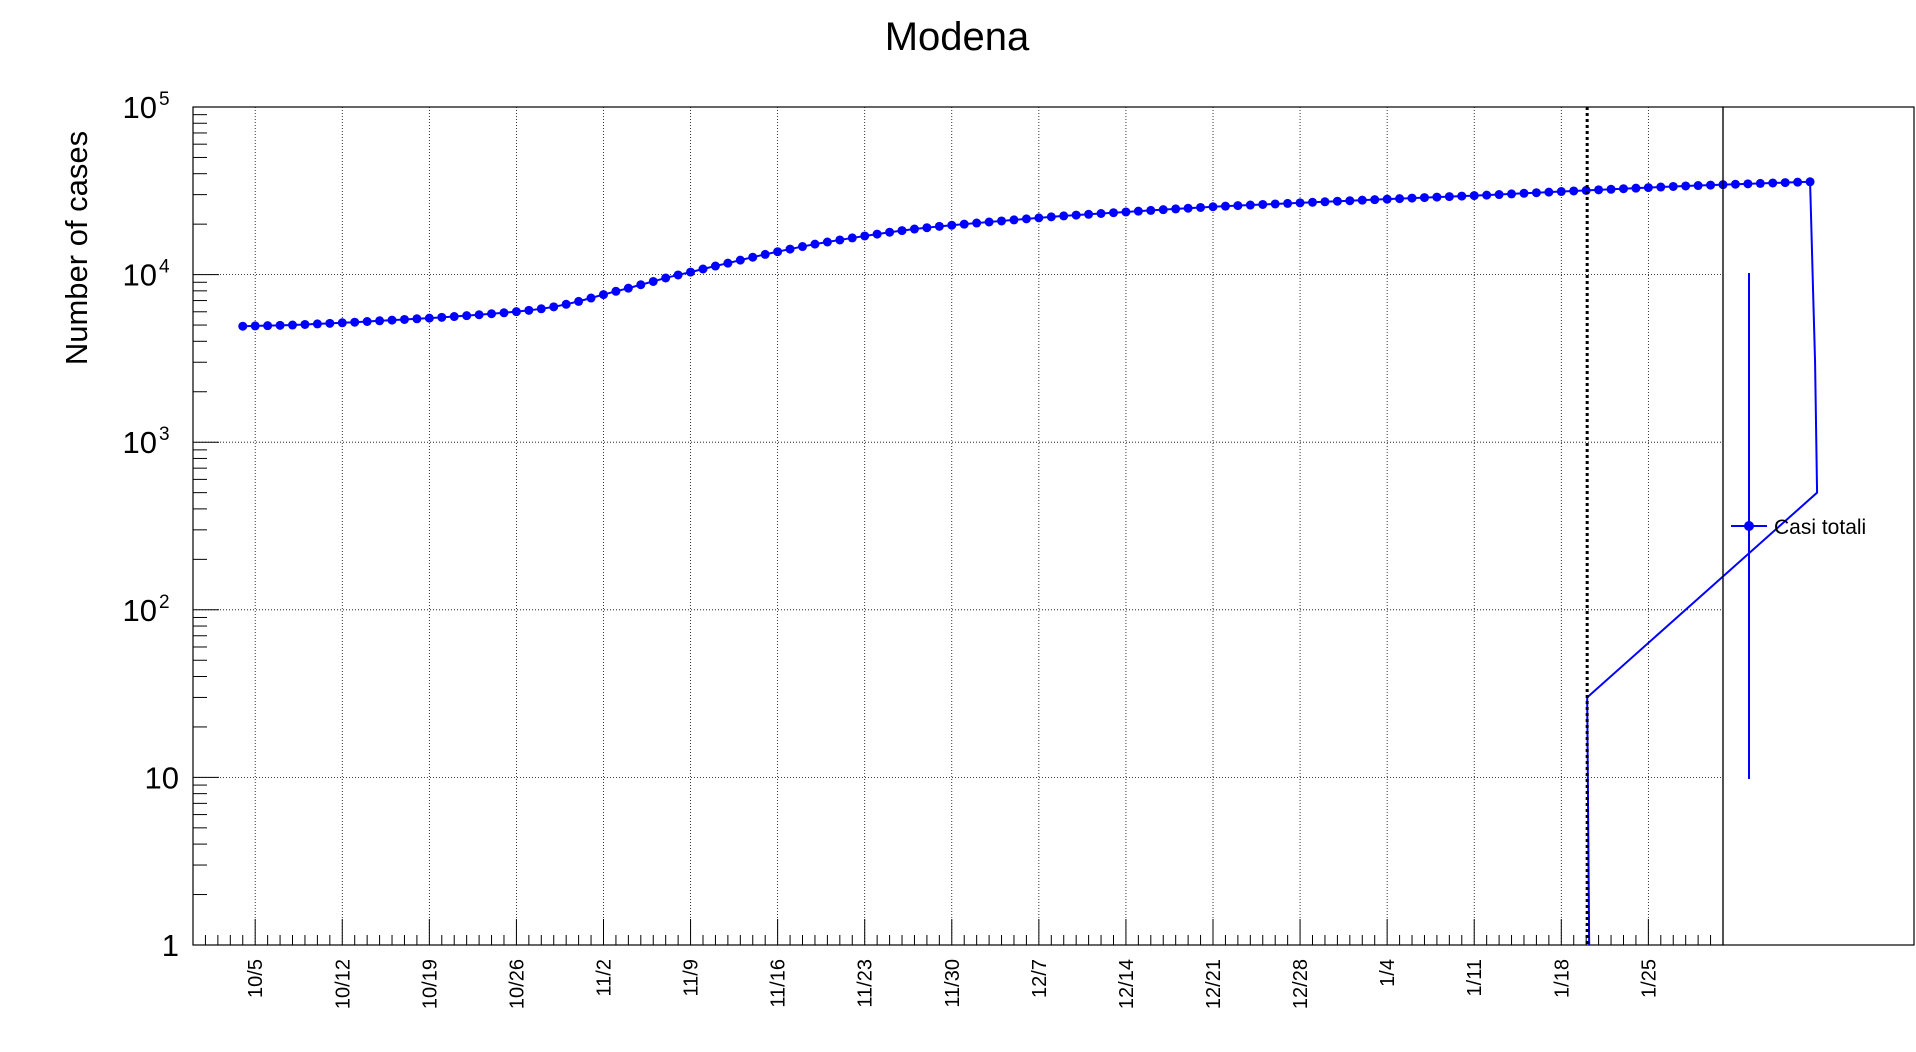 This screenshot has width=1916, height=1052. What do you see at coordinates (170, 945) in the screenshot?
I see `y-tick-label: 1` at bounding box center [170, 945].